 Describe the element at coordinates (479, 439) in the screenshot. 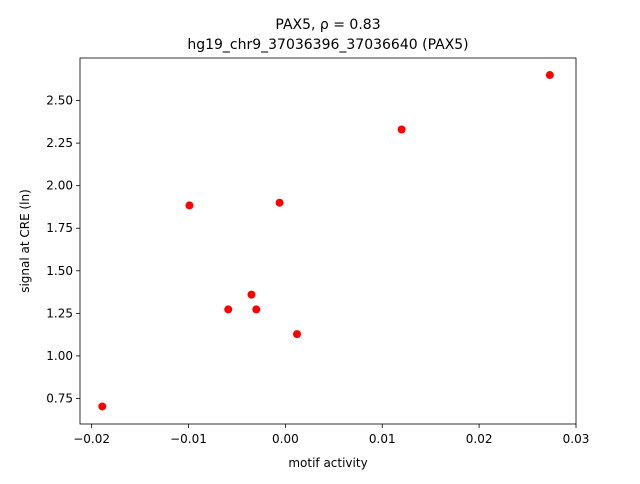

I see `x-tick-label: 0.02` at that location.